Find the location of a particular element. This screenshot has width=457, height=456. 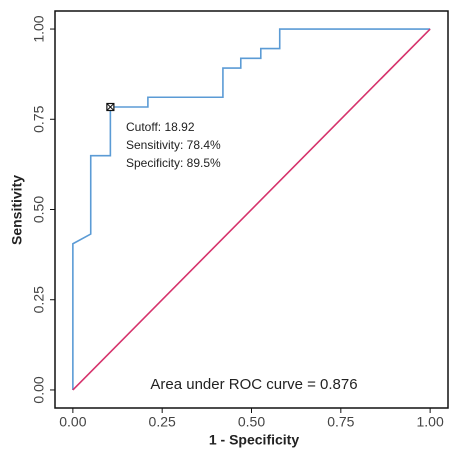

annotation: Sensitivity: 78.4% is located at coordinates (173, 145).